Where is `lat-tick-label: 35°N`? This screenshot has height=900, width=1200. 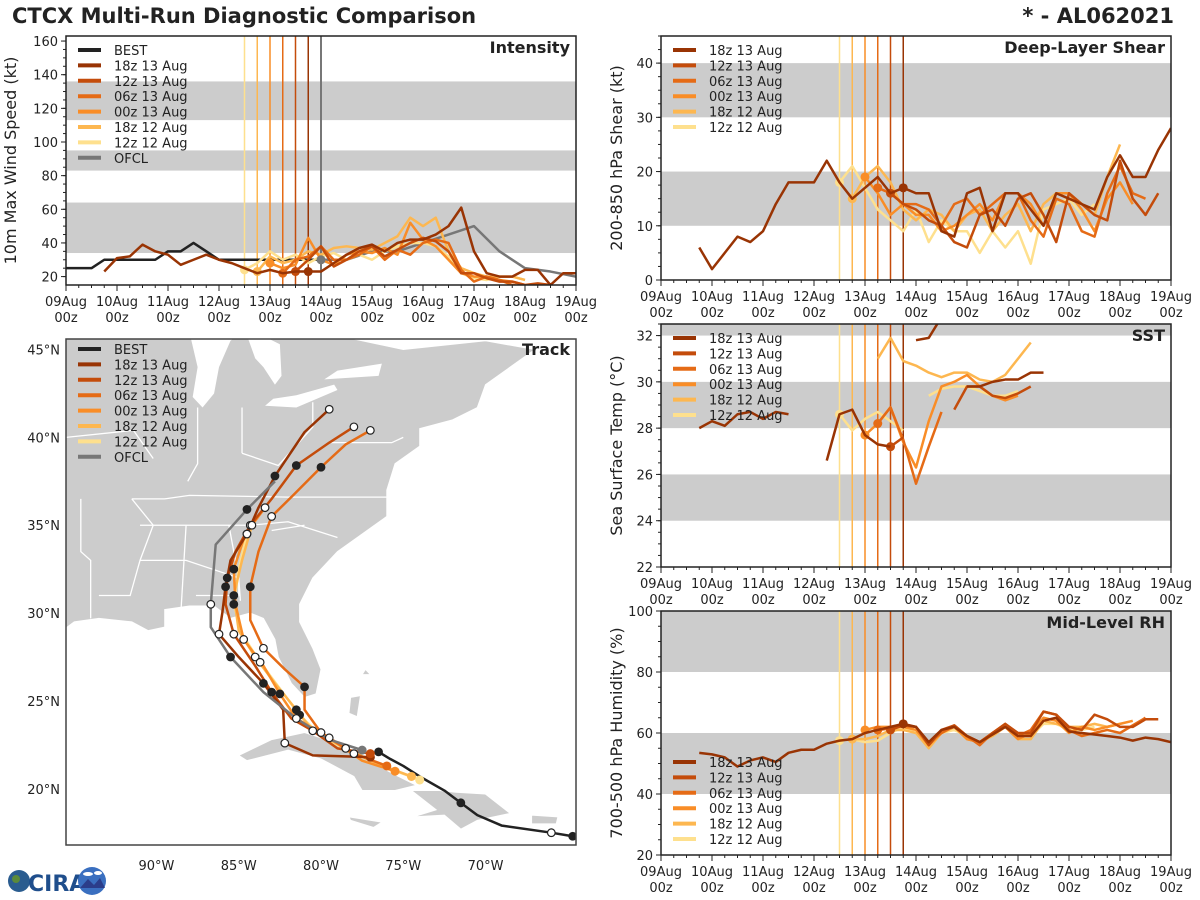 lat-tick-label: 35°N is located at coordinates (43, 526).